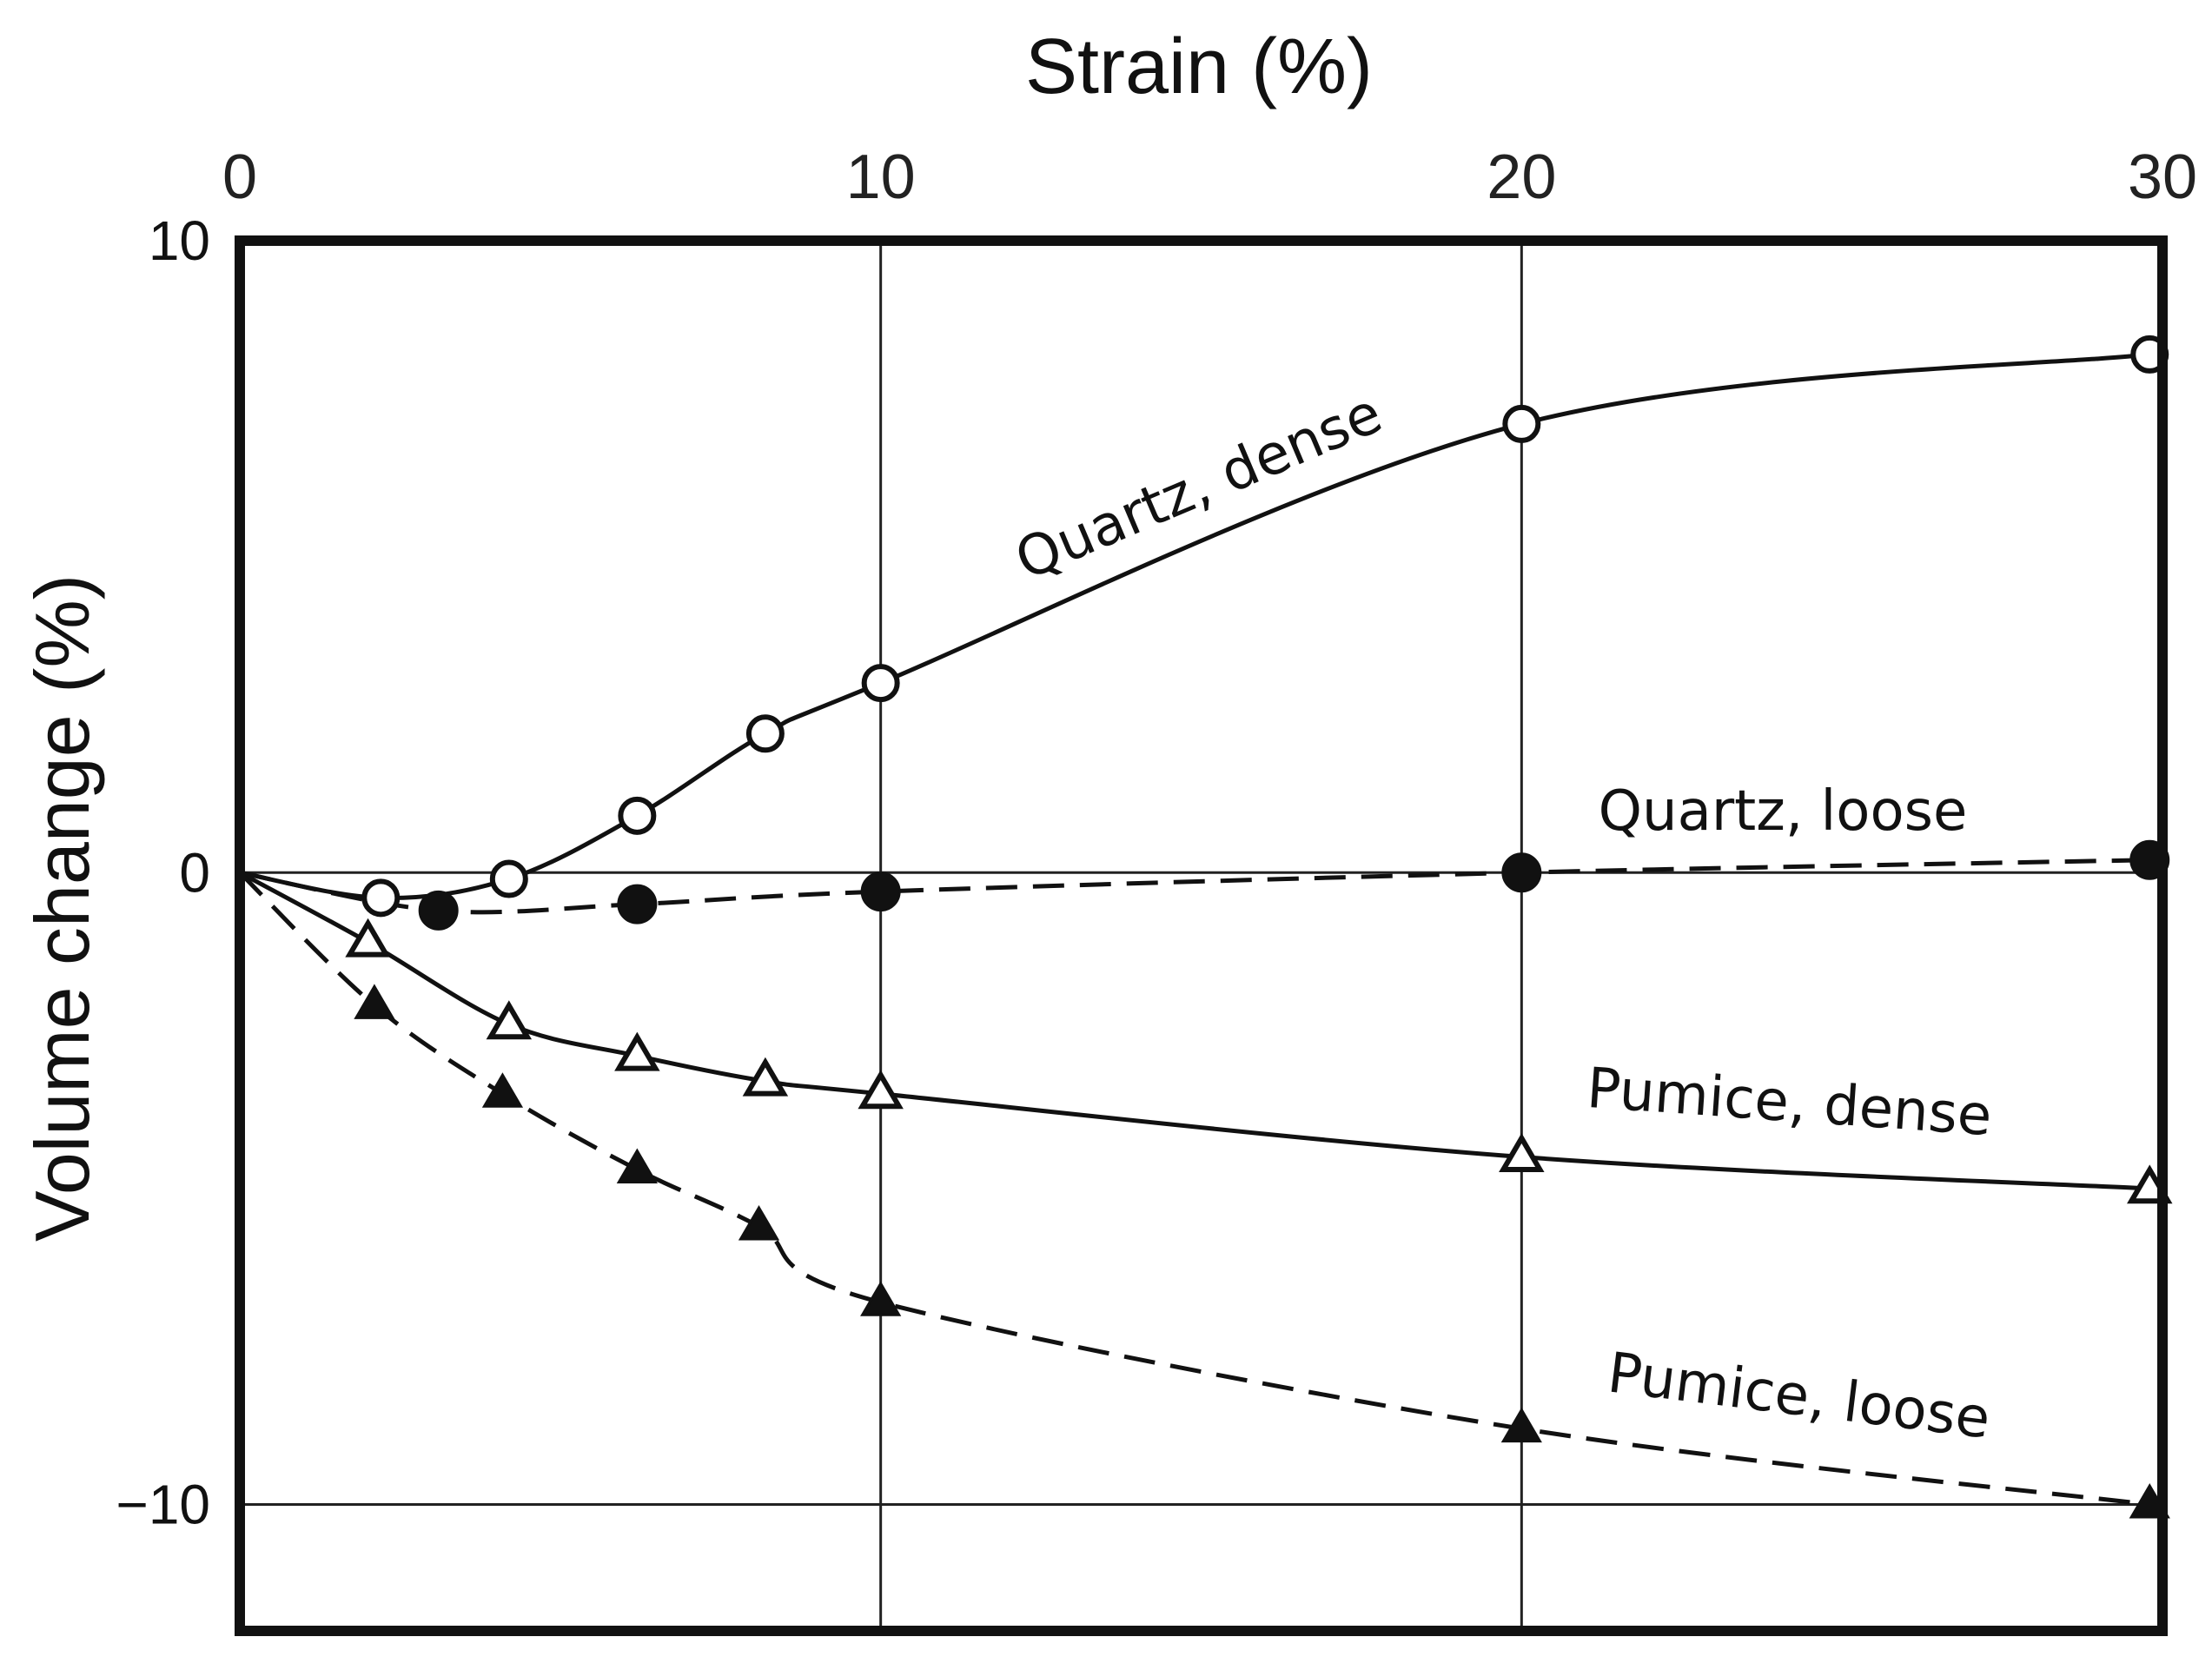  Describe the element at coordinates (180, 240) in the screenshot. I see `y-tick-label: 10` at that location.